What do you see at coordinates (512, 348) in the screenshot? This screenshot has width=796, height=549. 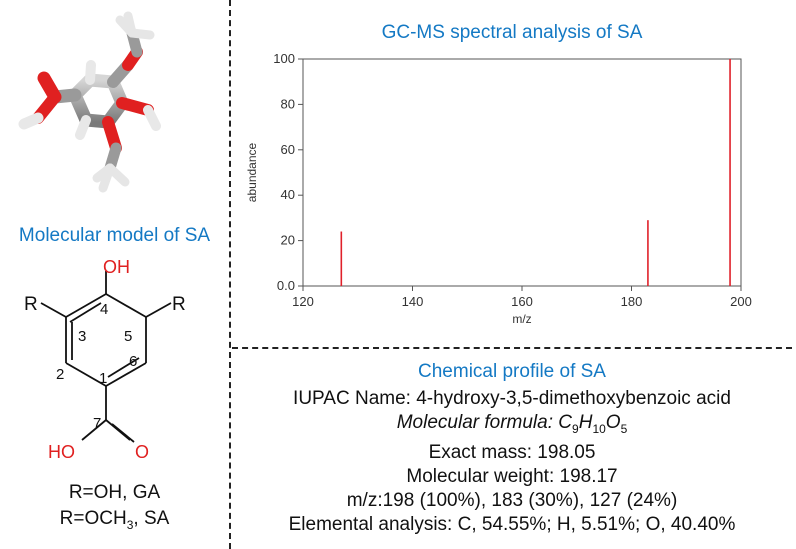 I see `horizontal-divider` at bounding box center [512, 348].